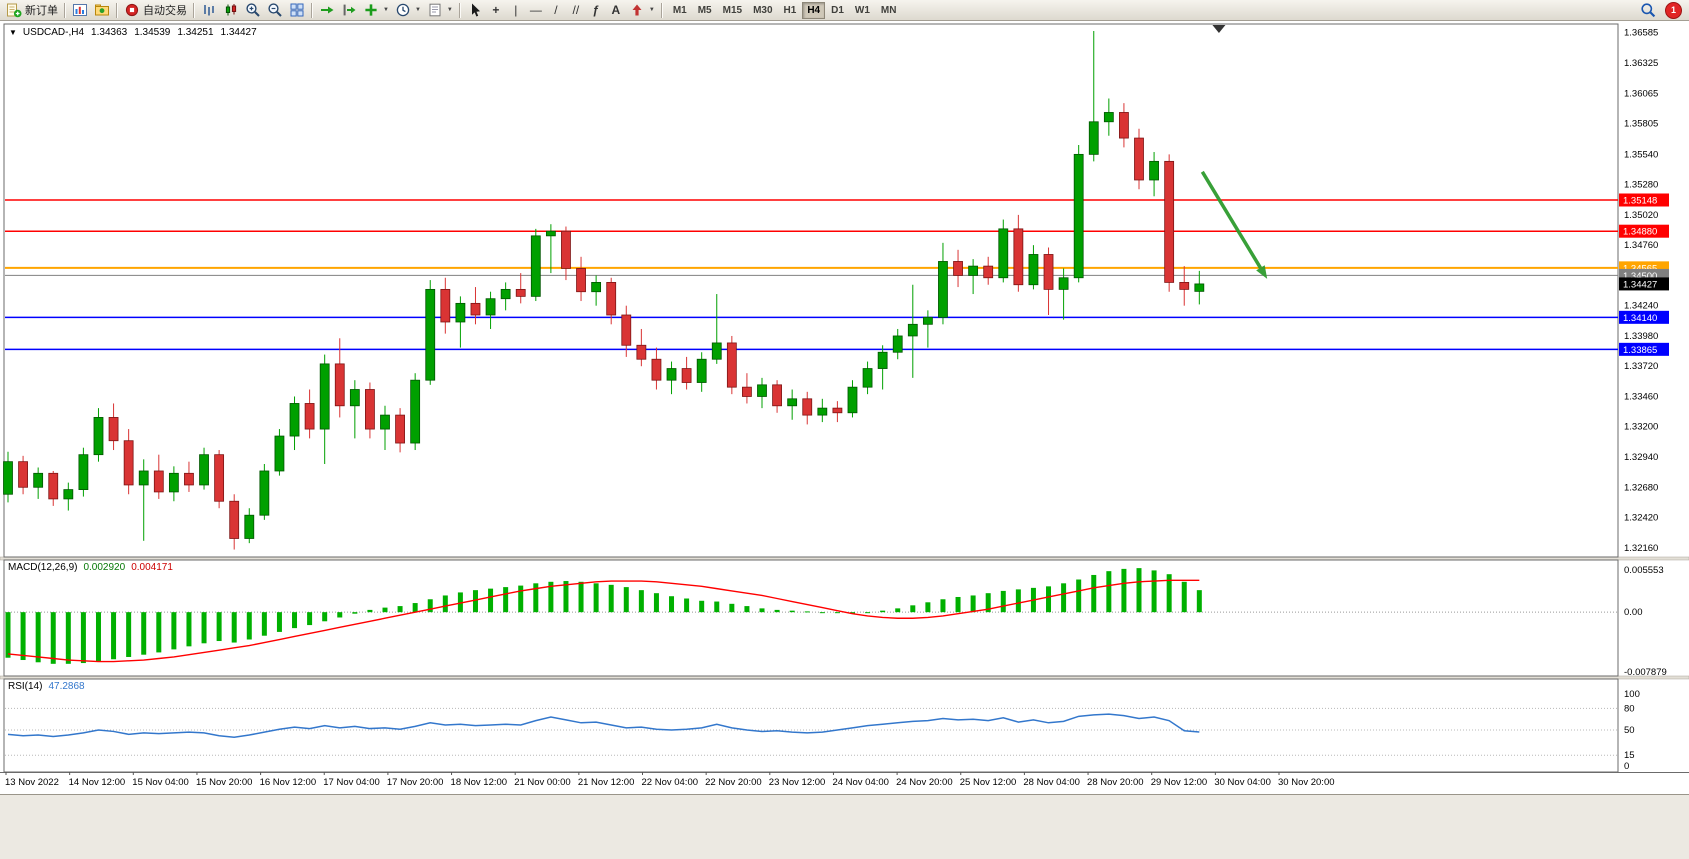 The height and width of the screenshot is (859, 1689). I want to click on timeframe-button-m5: M5, so click(705, 10).